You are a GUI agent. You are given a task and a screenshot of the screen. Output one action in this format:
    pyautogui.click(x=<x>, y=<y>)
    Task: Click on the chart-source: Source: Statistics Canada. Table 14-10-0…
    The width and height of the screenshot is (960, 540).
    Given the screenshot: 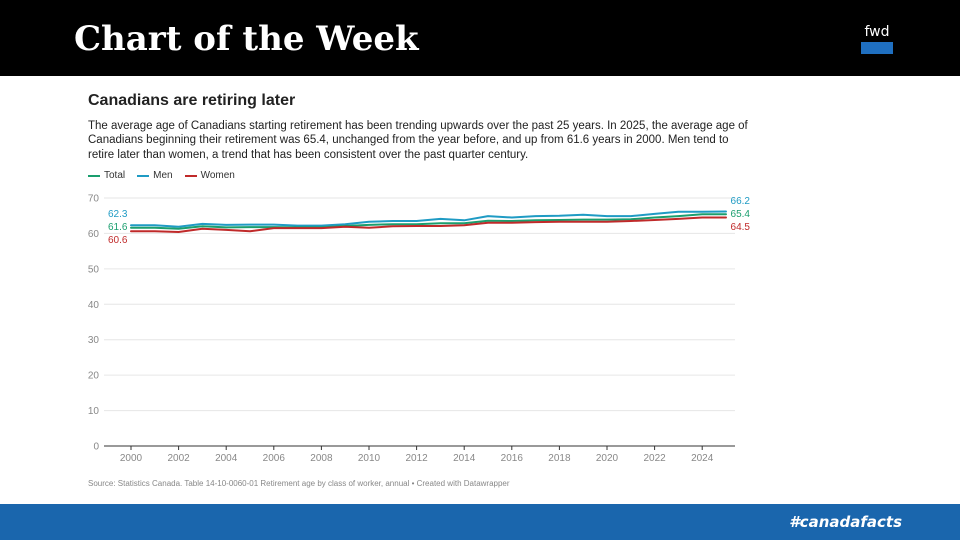 What is the action you would take?
    pyautogui.click(x=299, y=483)
    